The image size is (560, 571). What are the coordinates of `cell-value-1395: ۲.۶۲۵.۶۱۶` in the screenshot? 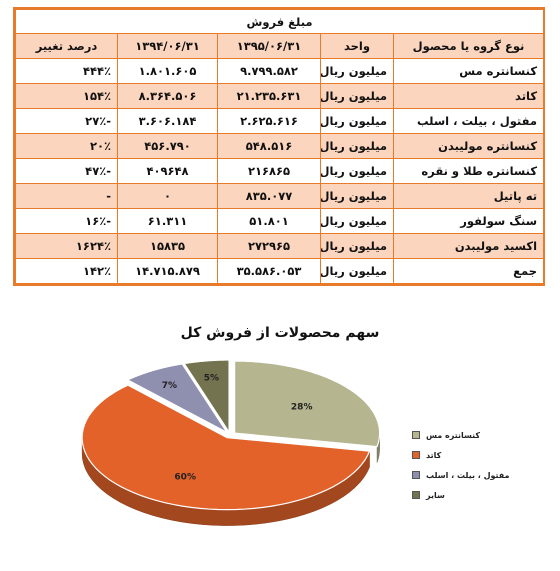 It's located at (269, 121).